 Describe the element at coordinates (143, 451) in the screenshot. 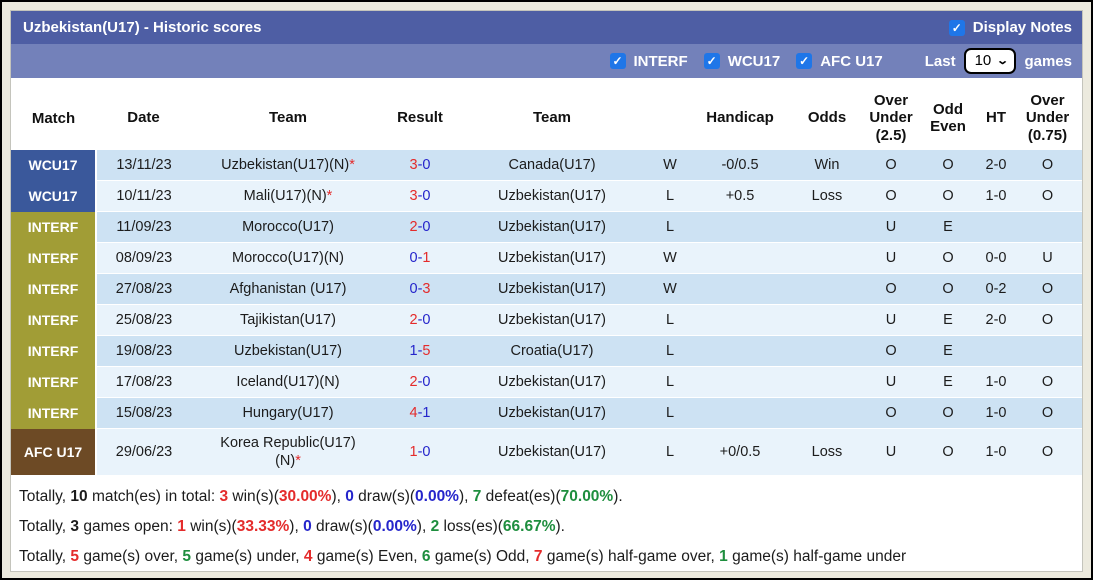

I see `date-cell: 29/06/23` at that location.